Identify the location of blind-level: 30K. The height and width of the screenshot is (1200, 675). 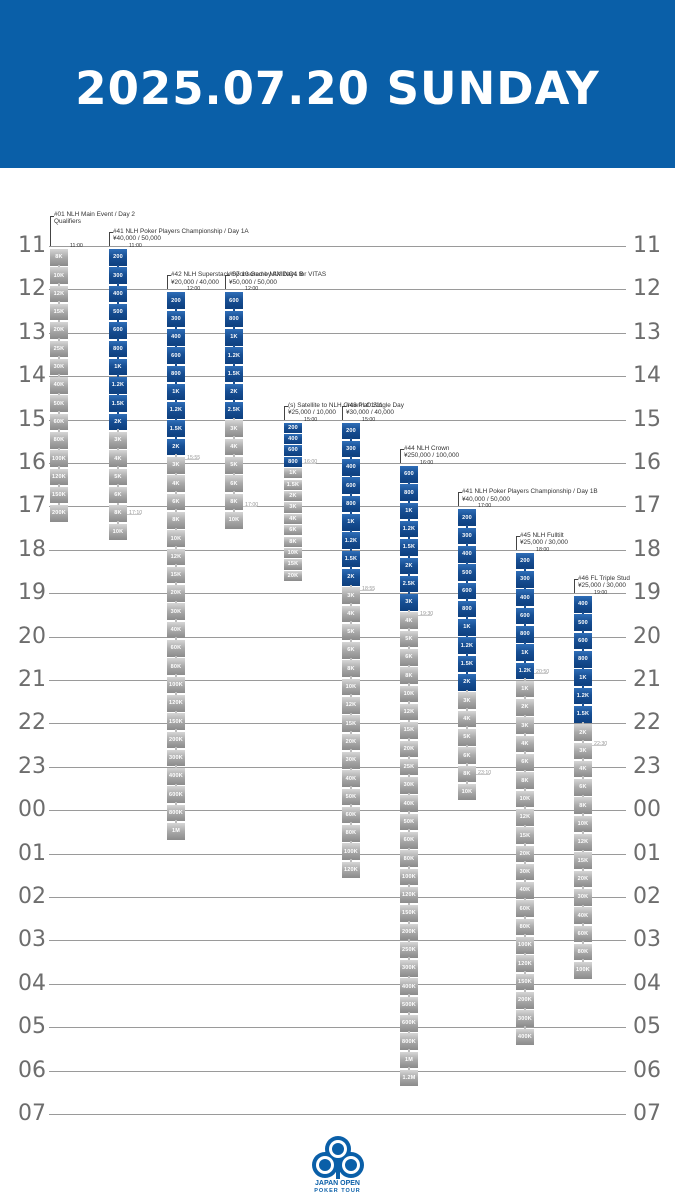
(176, 612).